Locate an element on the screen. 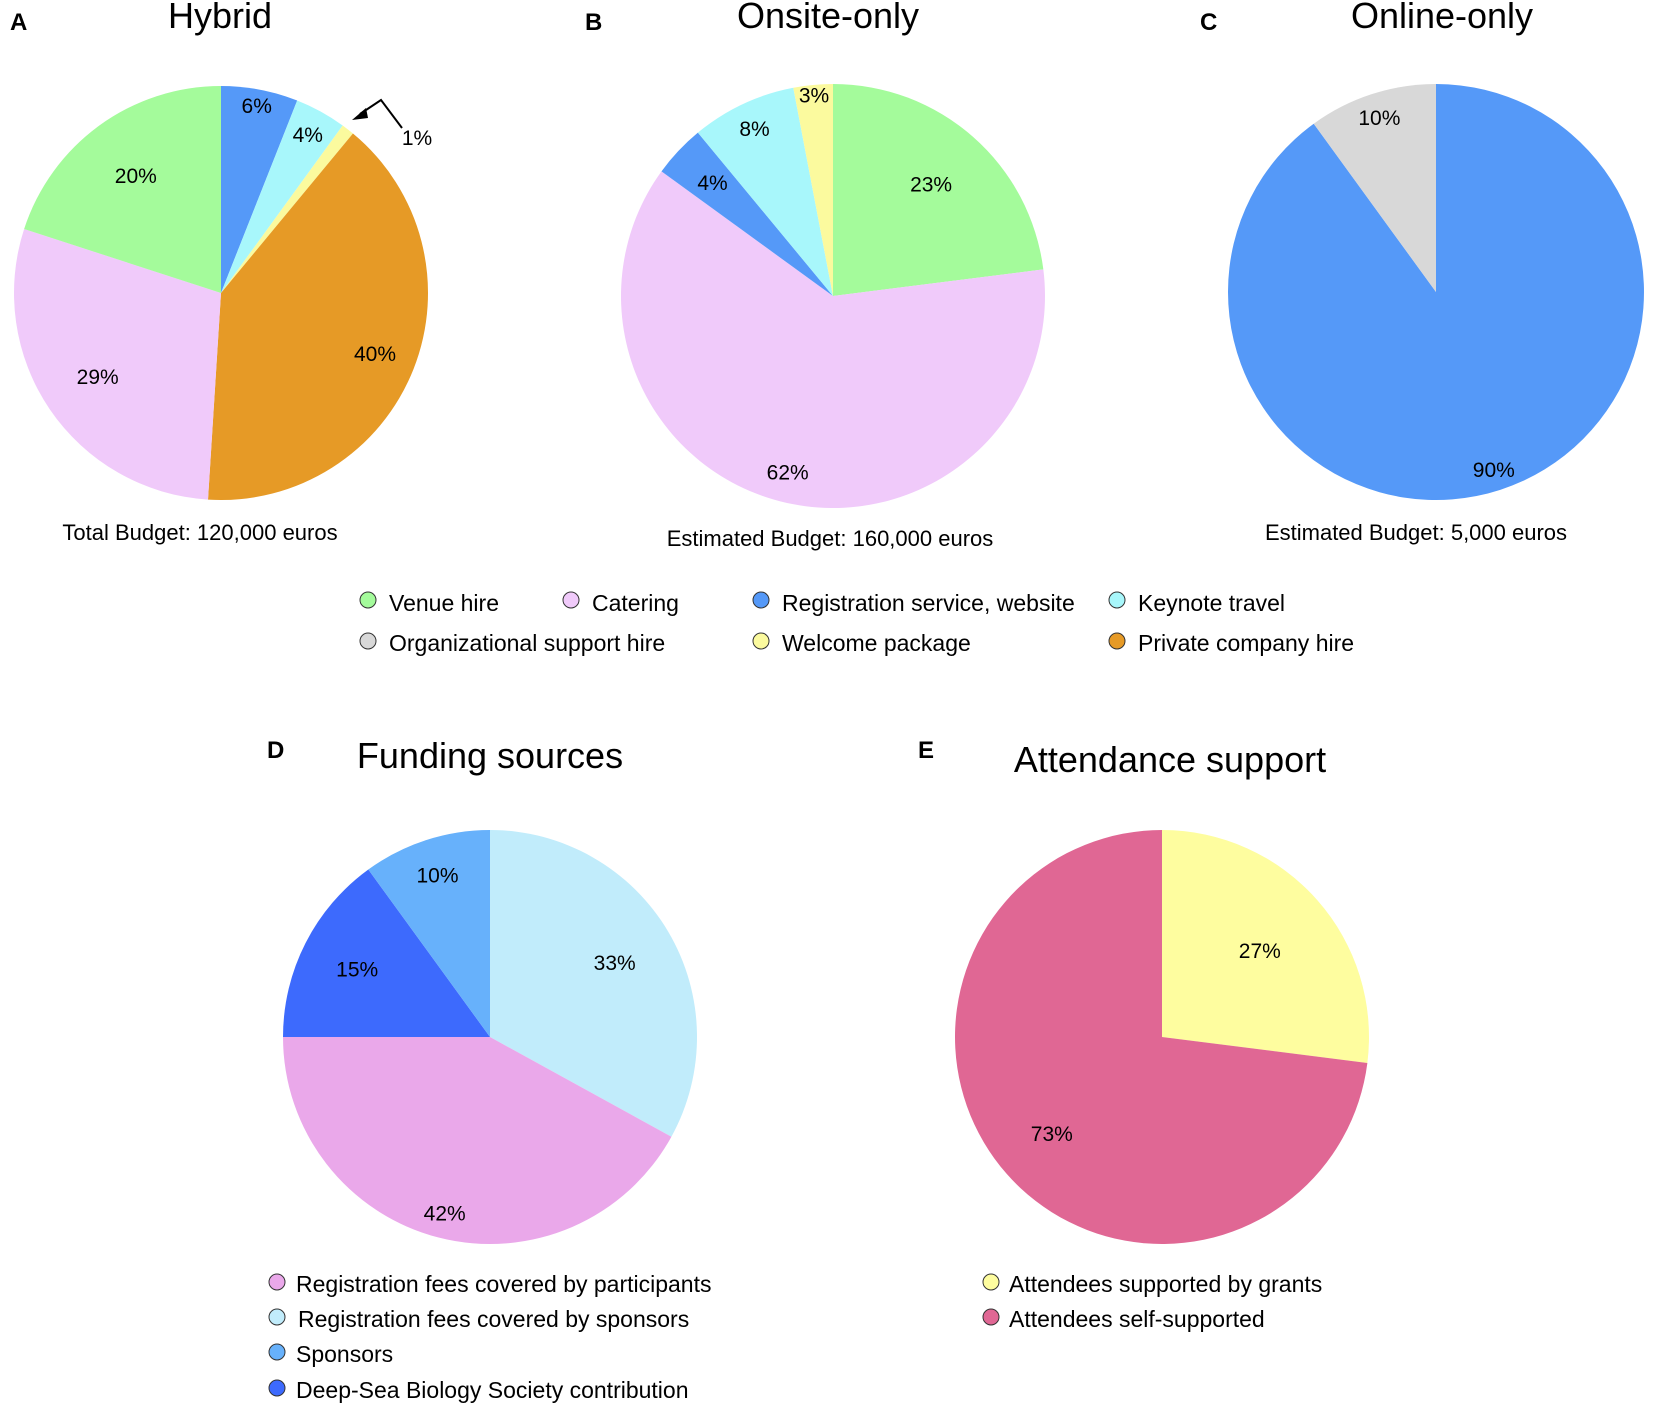 Image resolution: width=1653 pixels, height=1407 pixels. budget-label-a: Total Budget: 120,000 euros is located at coordinates (199, 532).